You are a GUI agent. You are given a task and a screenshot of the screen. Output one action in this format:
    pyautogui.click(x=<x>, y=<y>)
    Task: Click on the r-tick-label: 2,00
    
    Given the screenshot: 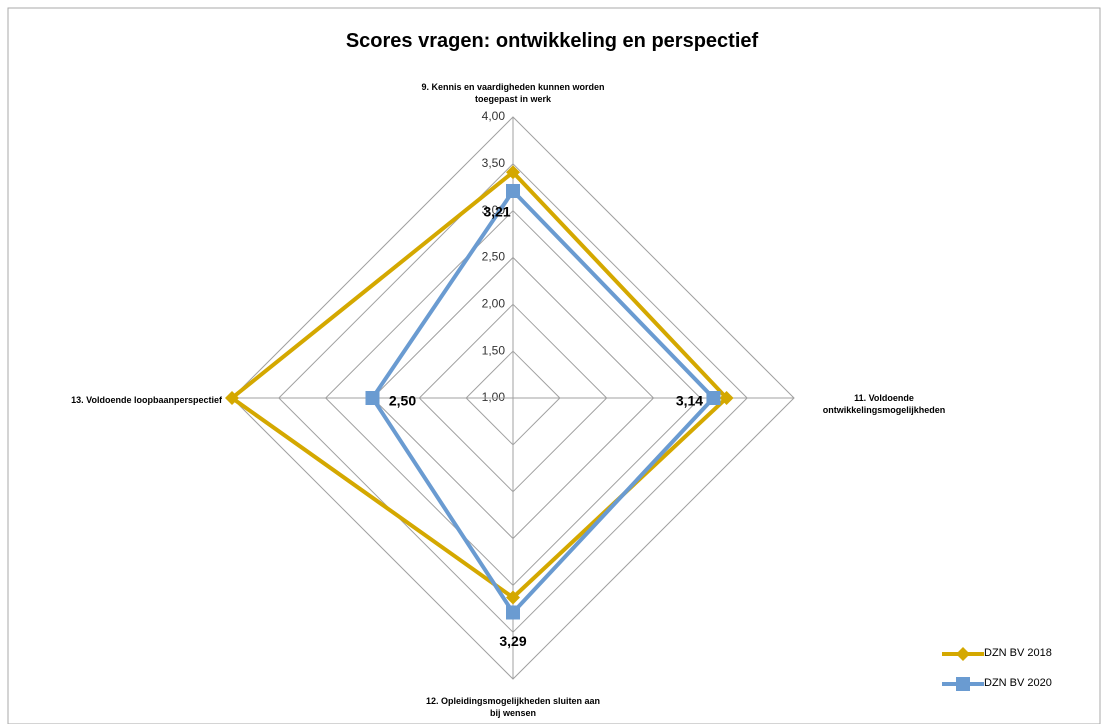 What is the action you would take?
    pyautogui.click(x=494, y=304)
    